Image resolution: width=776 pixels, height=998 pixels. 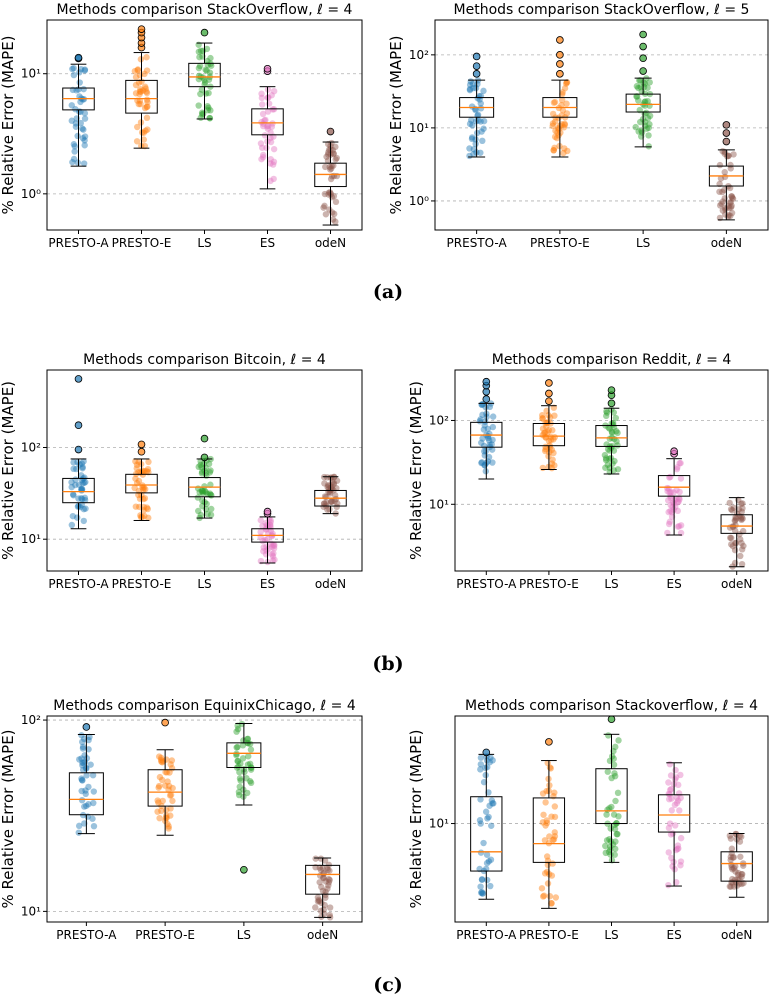 What do you see at coordinates (486, 428) in the screenshot?
I see `box-presto-a` at bounding box center [486, 428].